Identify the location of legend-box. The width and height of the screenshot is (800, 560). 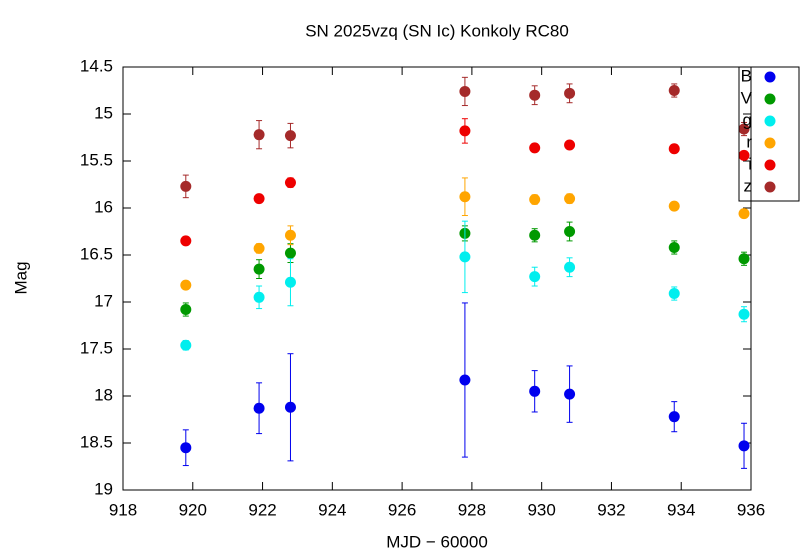
(769, 134).